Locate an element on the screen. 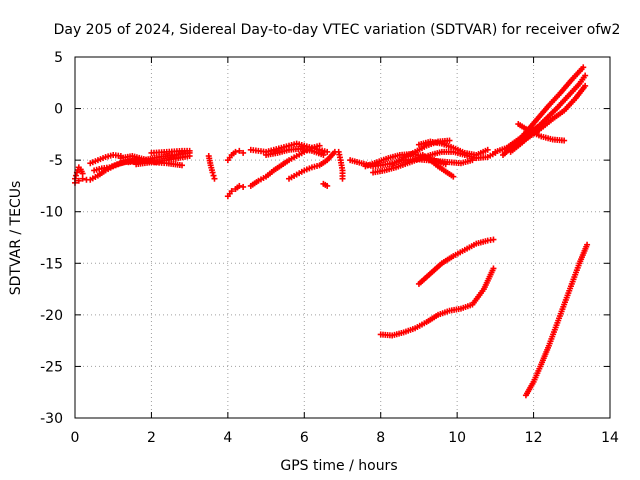  x-tick-label: 8 is located at coordinates (380, 438).